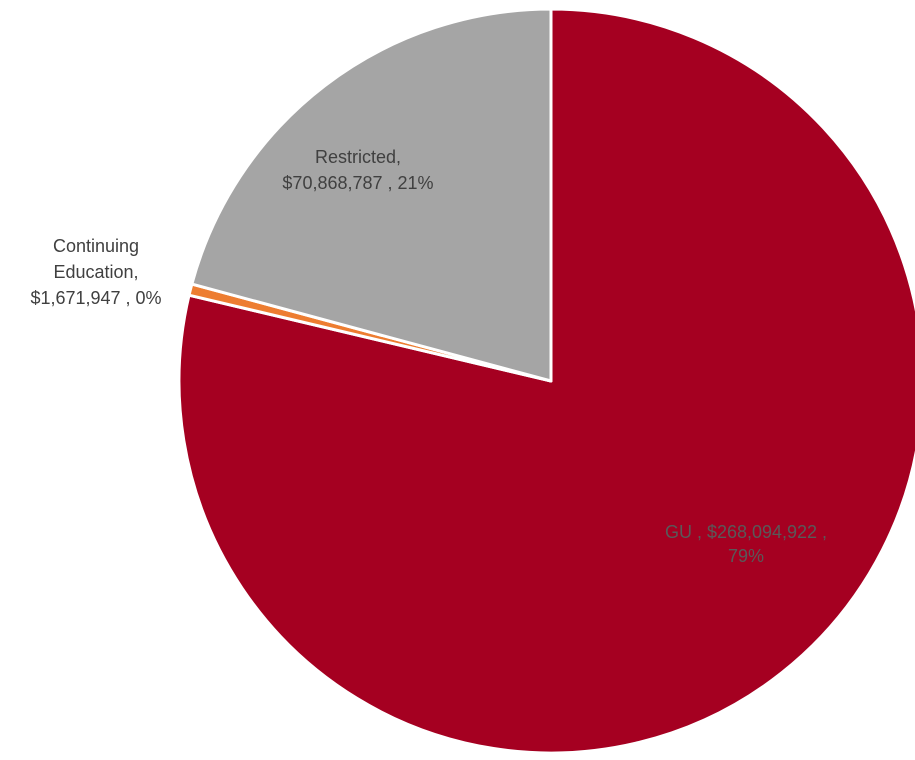 This screenshot has height=760, width=915. I want to click on data-label-gu: GU , $268,094,922 , 79%, so click(746, 544).